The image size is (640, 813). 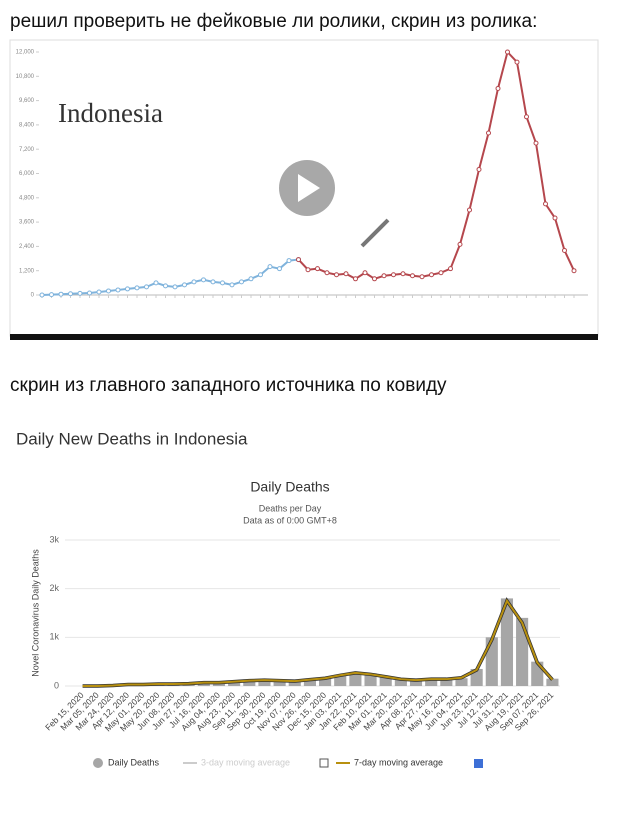 I want to click on y-tick-label: 2,400, so click(x=27, y=247).